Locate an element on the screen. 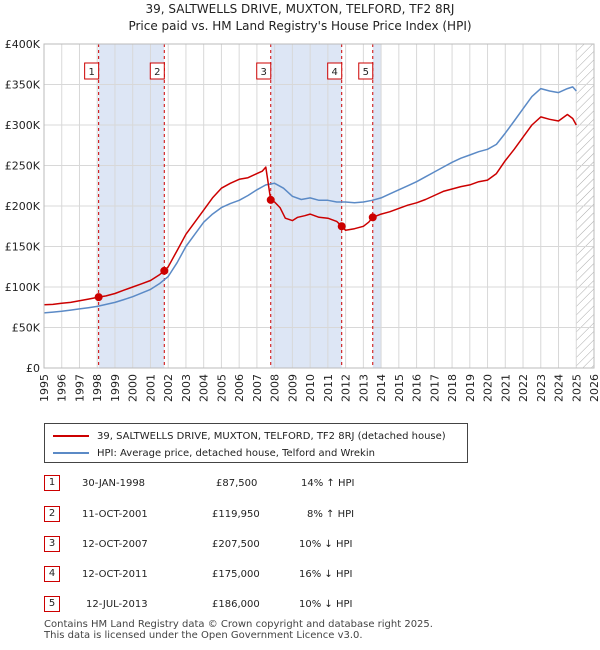 The height and width of the screenshot is (650, 600). x-tick-label: 1996 is located at coordinates (62, 388).